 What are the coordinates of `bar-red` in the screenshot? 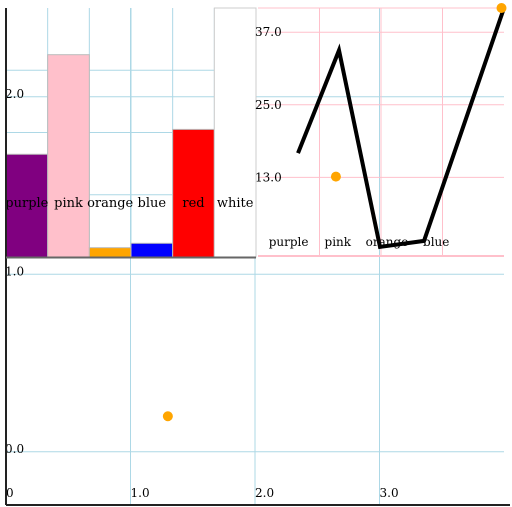 It's located at (193, 193).